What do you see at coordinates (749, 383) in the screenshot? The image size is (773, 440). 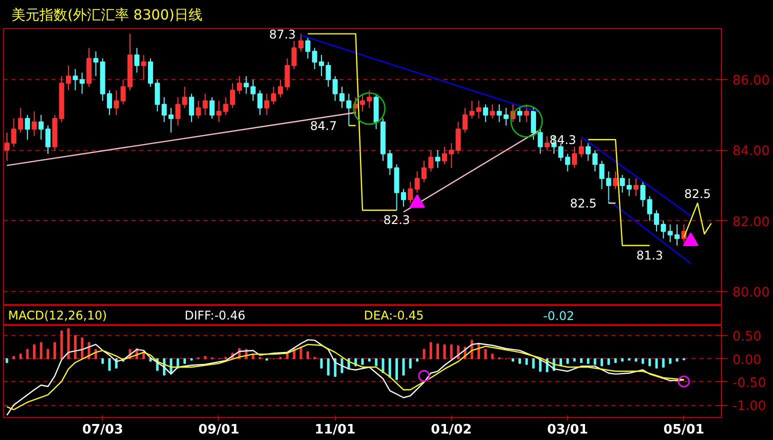 I see `y-tick-label: -0.50` at bounding box center [749, 383].